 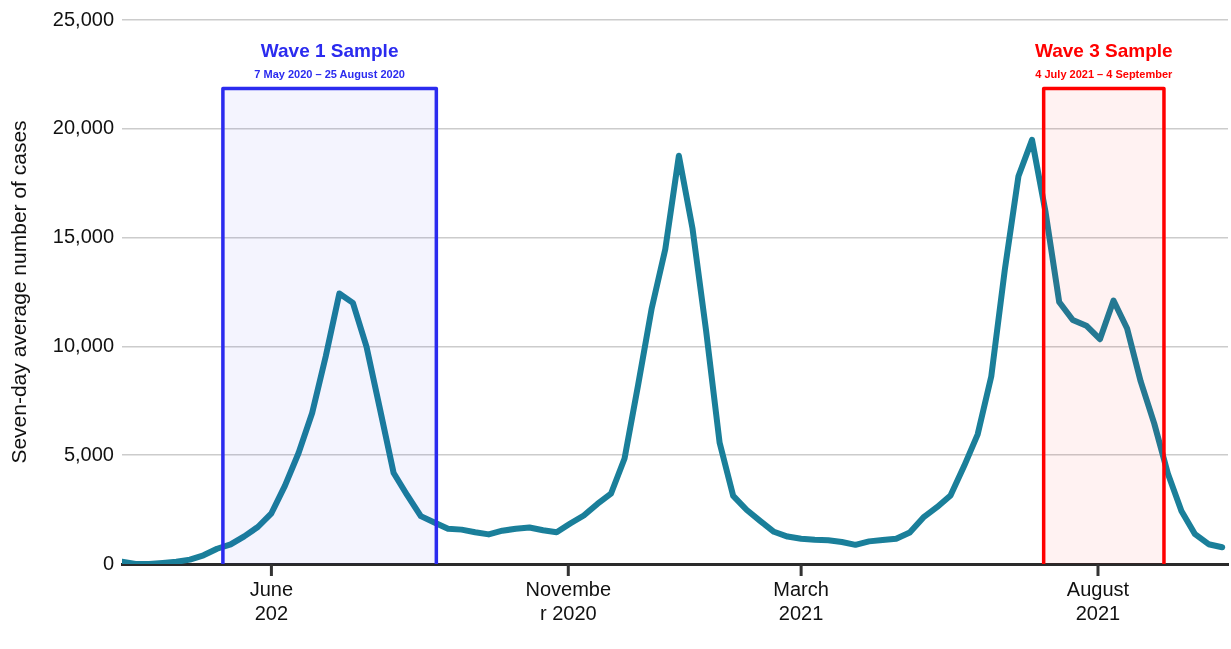 I want to click on annotation: 4 July 2021 – 4 September, so click(x=1104, y=73).